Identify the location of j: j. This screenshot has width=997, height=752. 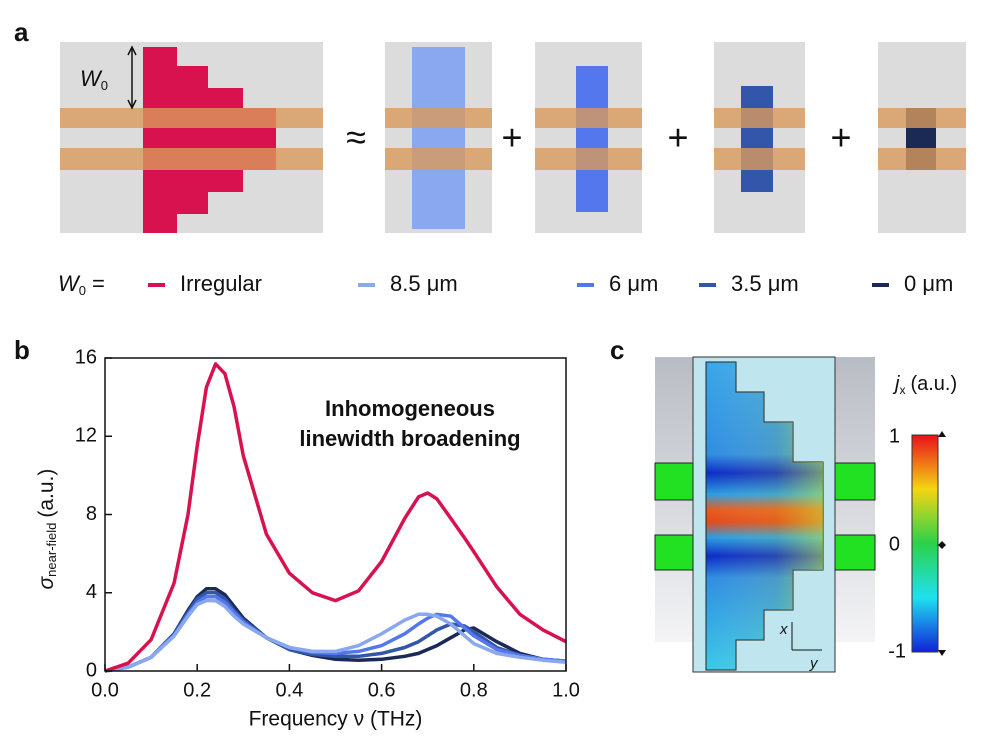
(896, 384).